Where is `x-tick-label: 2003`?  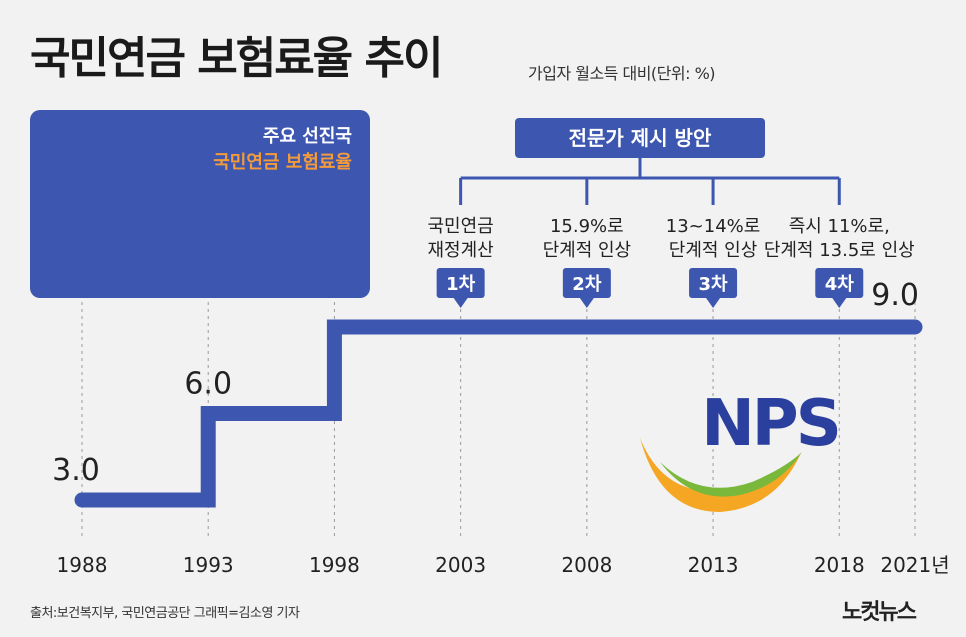 x-tick-label: 2003 is located at coordinates (460, 565).